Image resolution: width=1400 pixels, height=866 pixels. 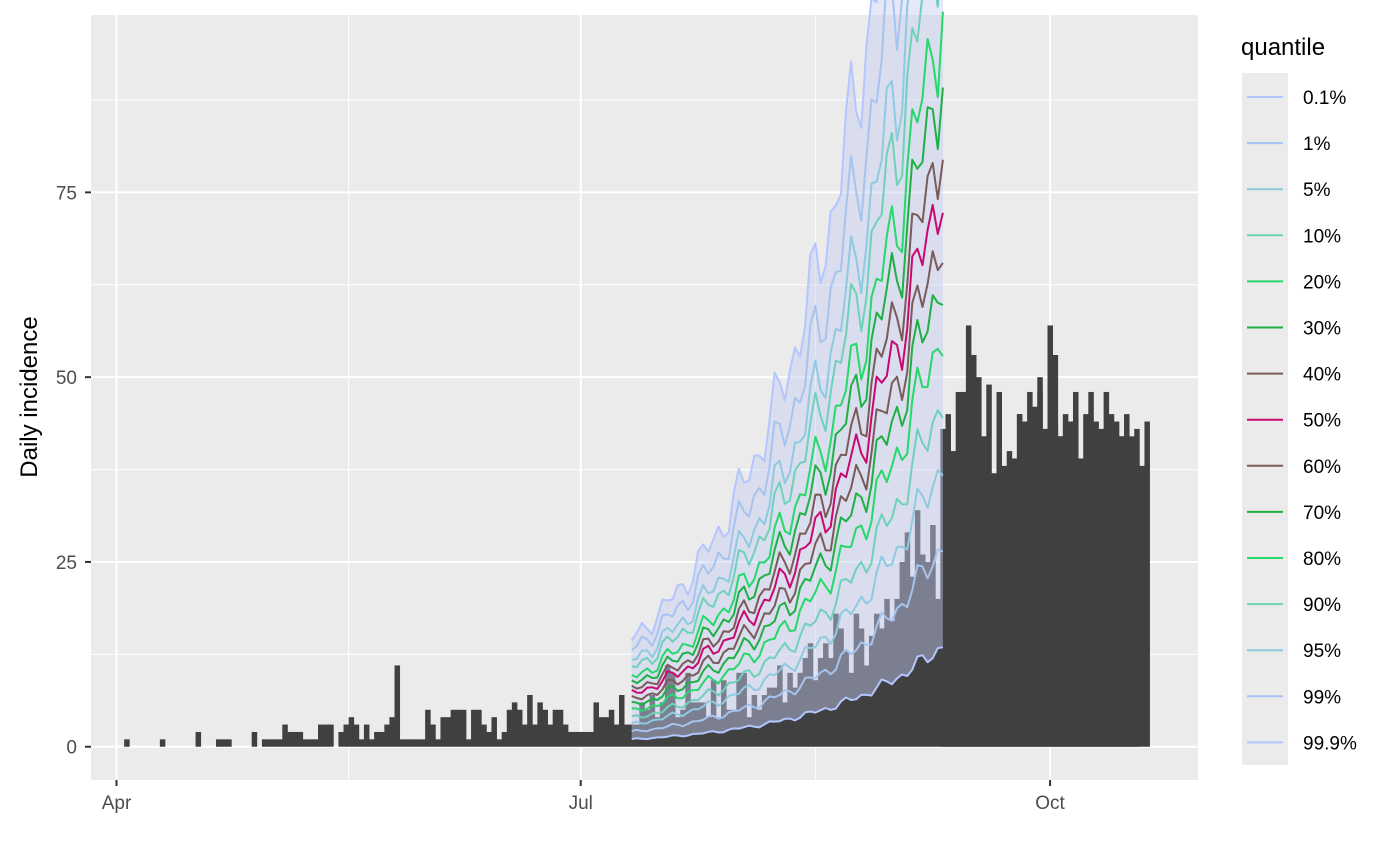 I want to click on legend-entry-label: 80%, so click(x=1322, y=559).